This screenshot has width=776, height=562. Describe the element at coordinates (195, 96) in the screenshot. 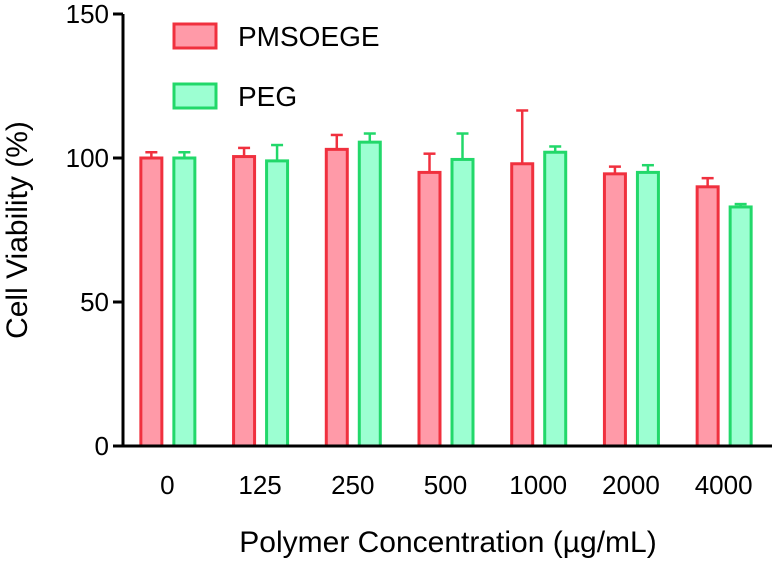

I see `legend-swatch-peg` at that location.